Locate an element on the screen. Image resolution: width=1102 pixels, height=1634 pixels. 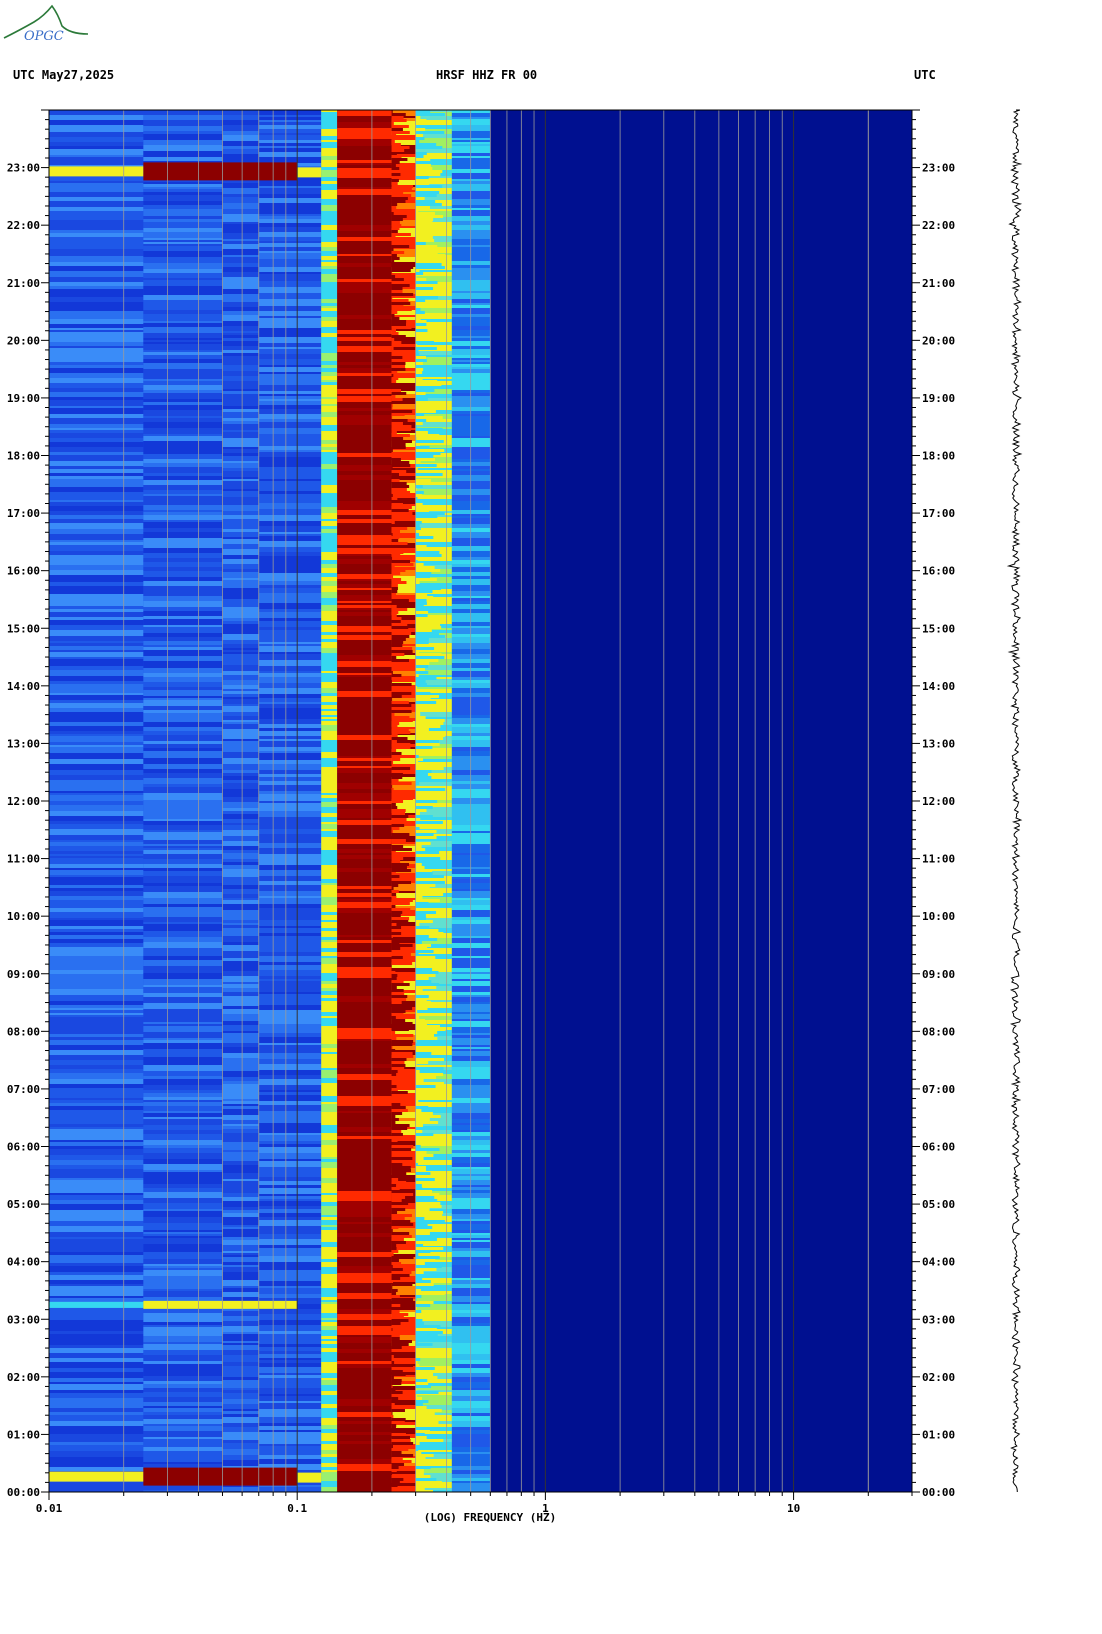
y-tick-label-left: 00:00 is located at coordinates (23, 1492).